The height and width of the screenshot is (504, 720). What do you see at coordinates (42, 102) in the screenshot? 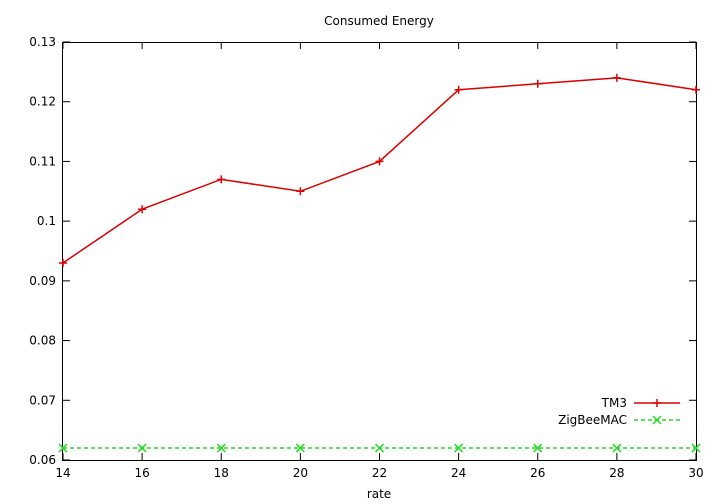
I see `y-tick-label: 0.12` at bounding box center [42, 102].